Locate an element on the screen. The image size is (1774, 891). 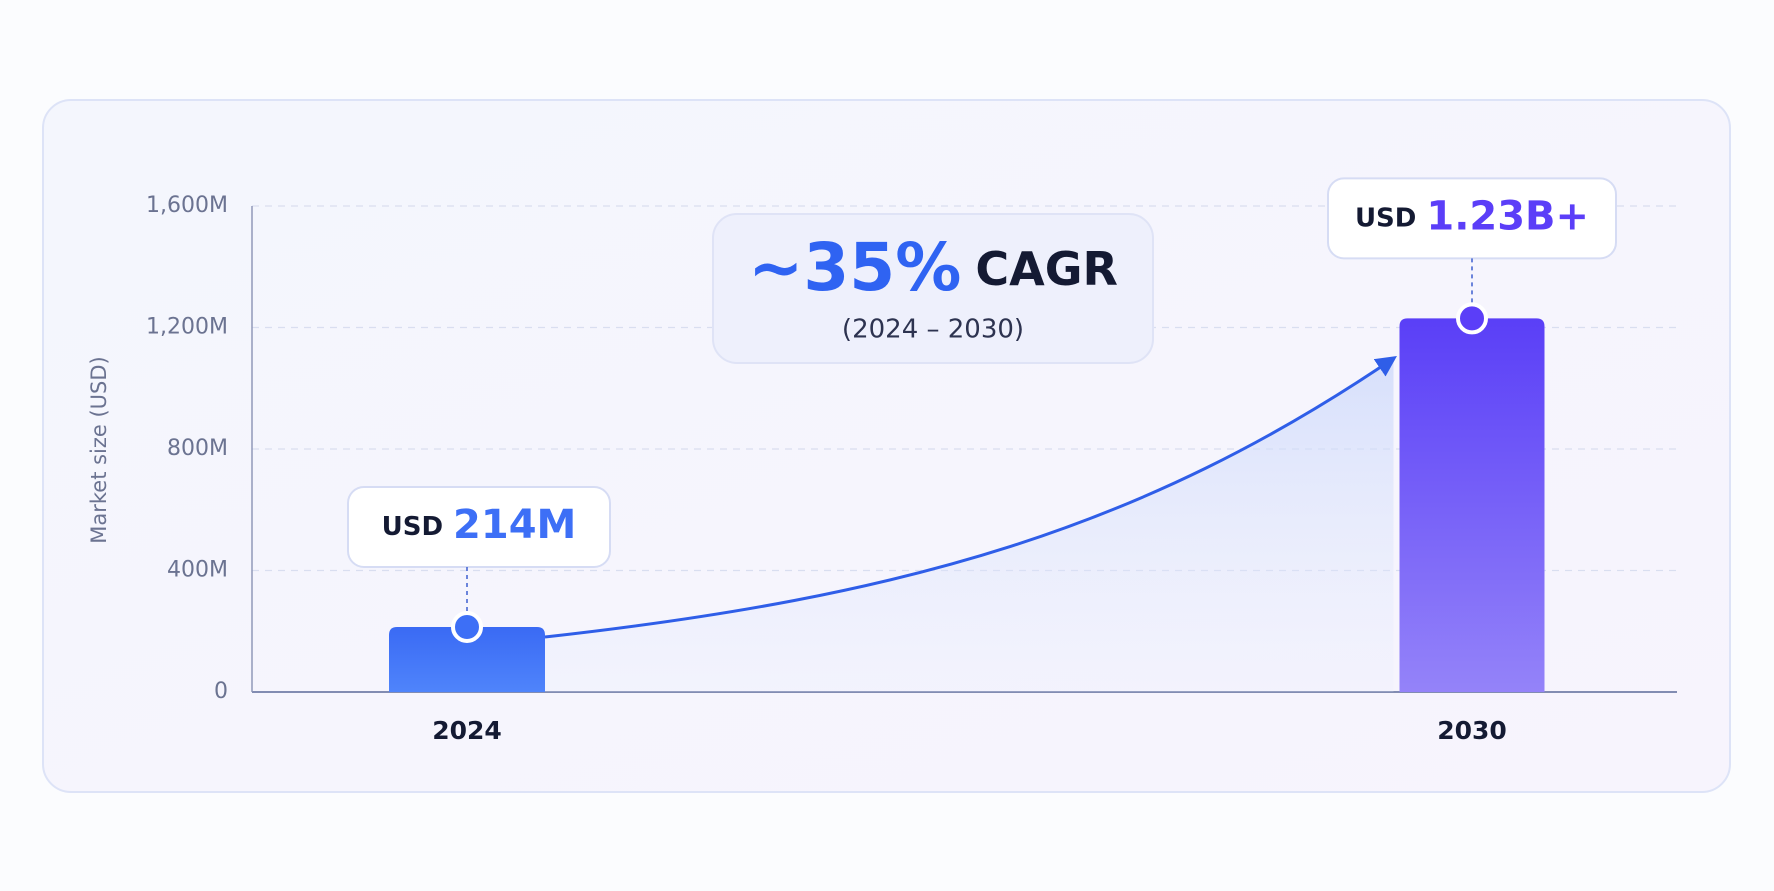
y-tick-label: 0 is located at coordinates (221, 691).